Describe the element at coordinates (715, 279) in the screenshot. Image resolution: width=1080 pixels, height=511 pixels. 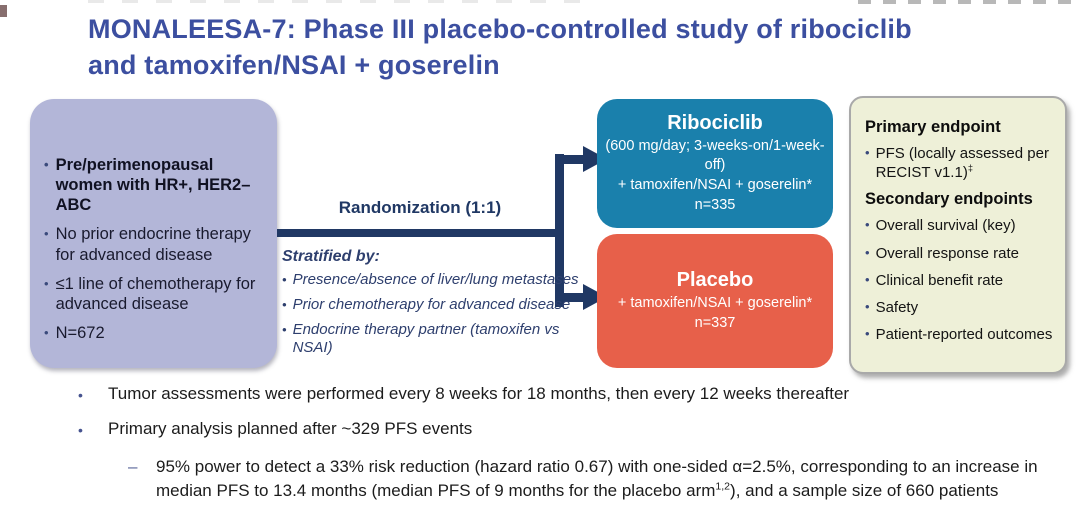
I see `placebo-arm-title: Placebo` at that location.